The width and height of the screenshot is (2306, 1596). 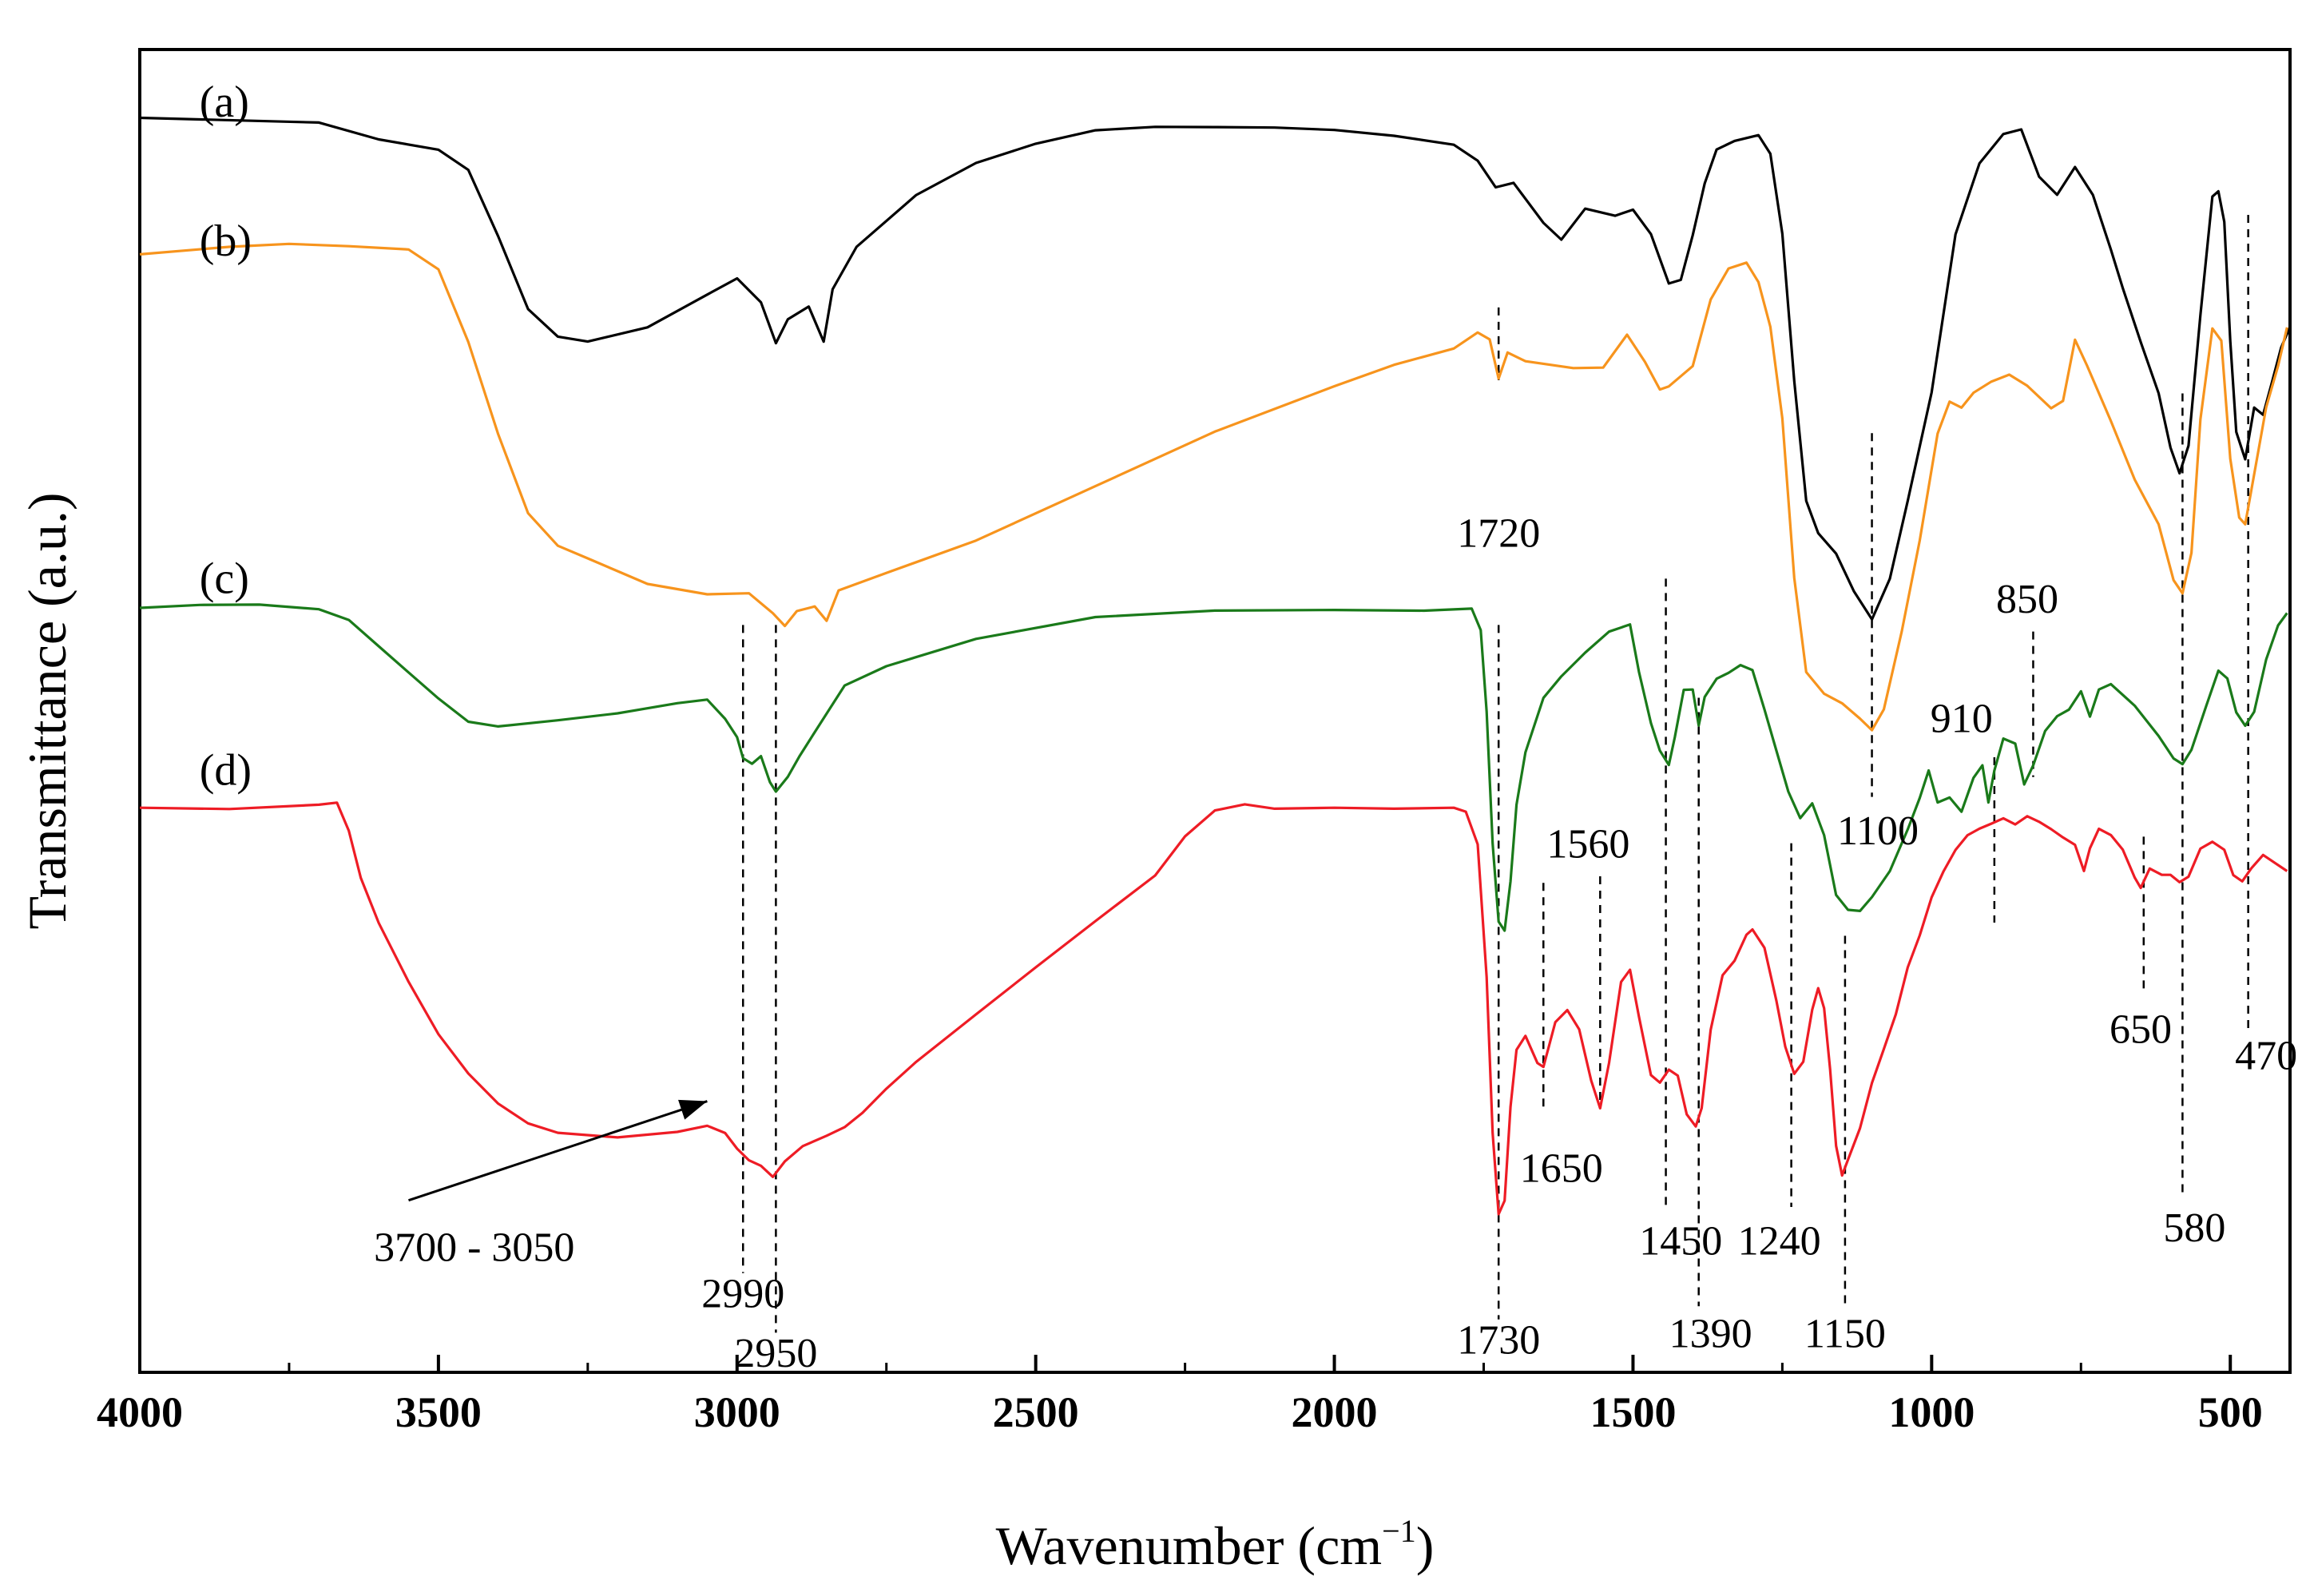 What do you see at coordinates (1189, 1545) in the screenshot?
I see `x-axis-title-main: Wavenumber (cm` at bounding box center [1189, 1545].